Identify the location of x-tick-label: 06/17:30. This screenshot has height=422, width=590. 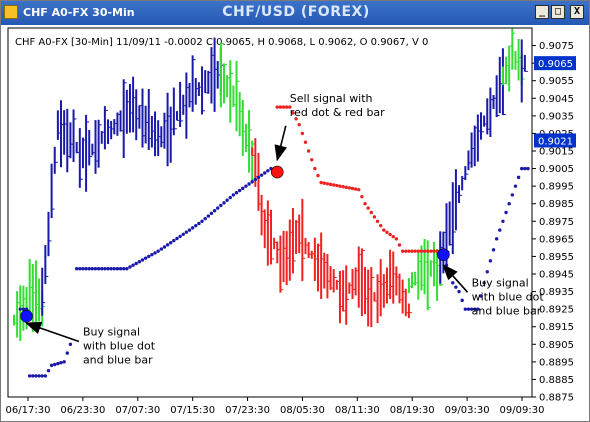
(28, 410).